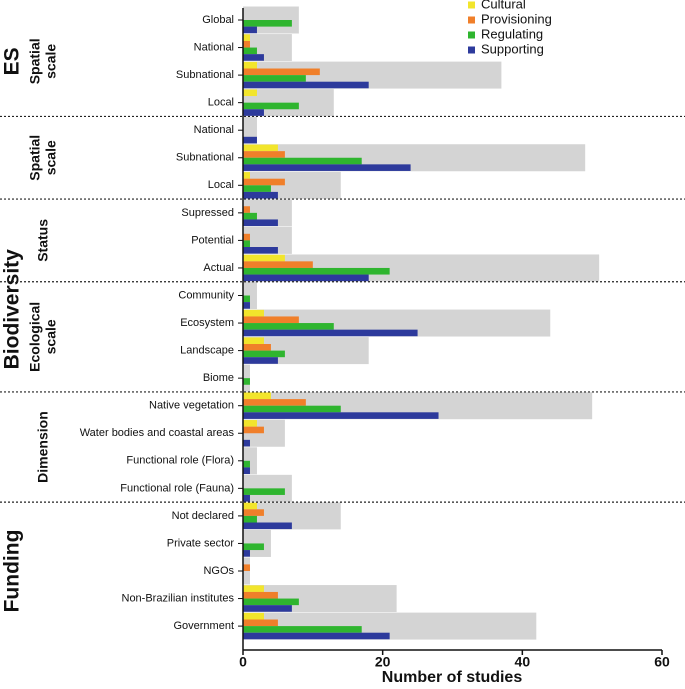  I want to click on y-tick-label: Non-Brazilian institutes, so click(178, 598).